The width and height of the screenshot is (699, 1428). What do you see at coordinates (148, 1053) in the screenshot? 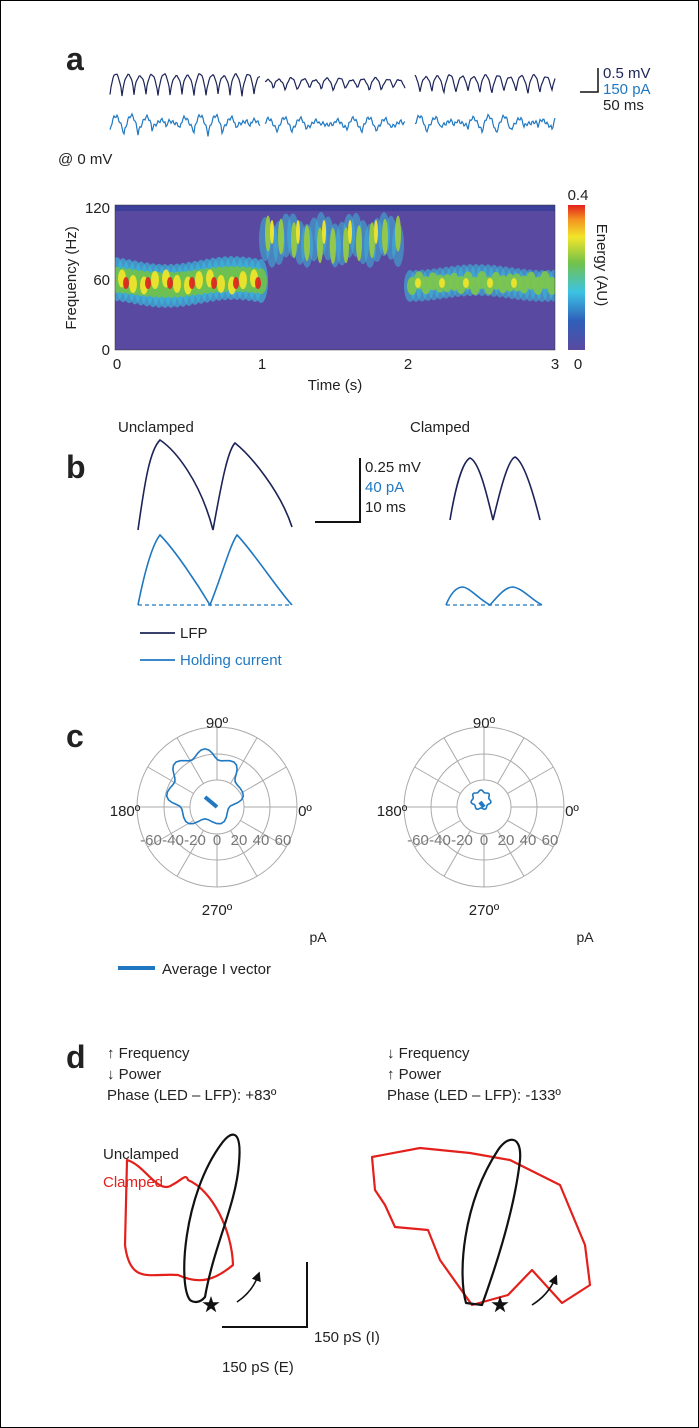
I see `condition-note: ↑ Frequency` at bounding box center [148, 1053].